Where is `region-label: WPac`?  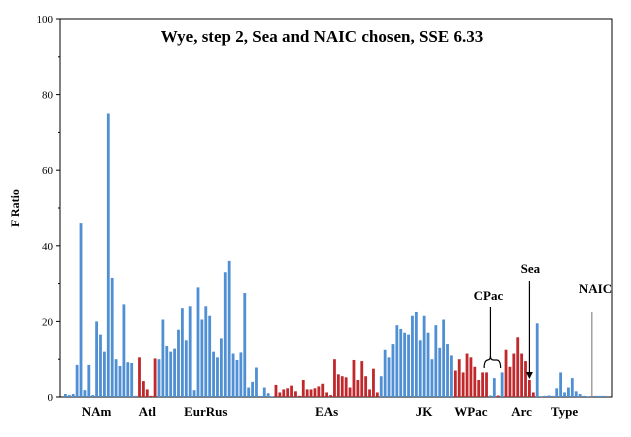
region-label: WPac is located at coordinates (470, 411).